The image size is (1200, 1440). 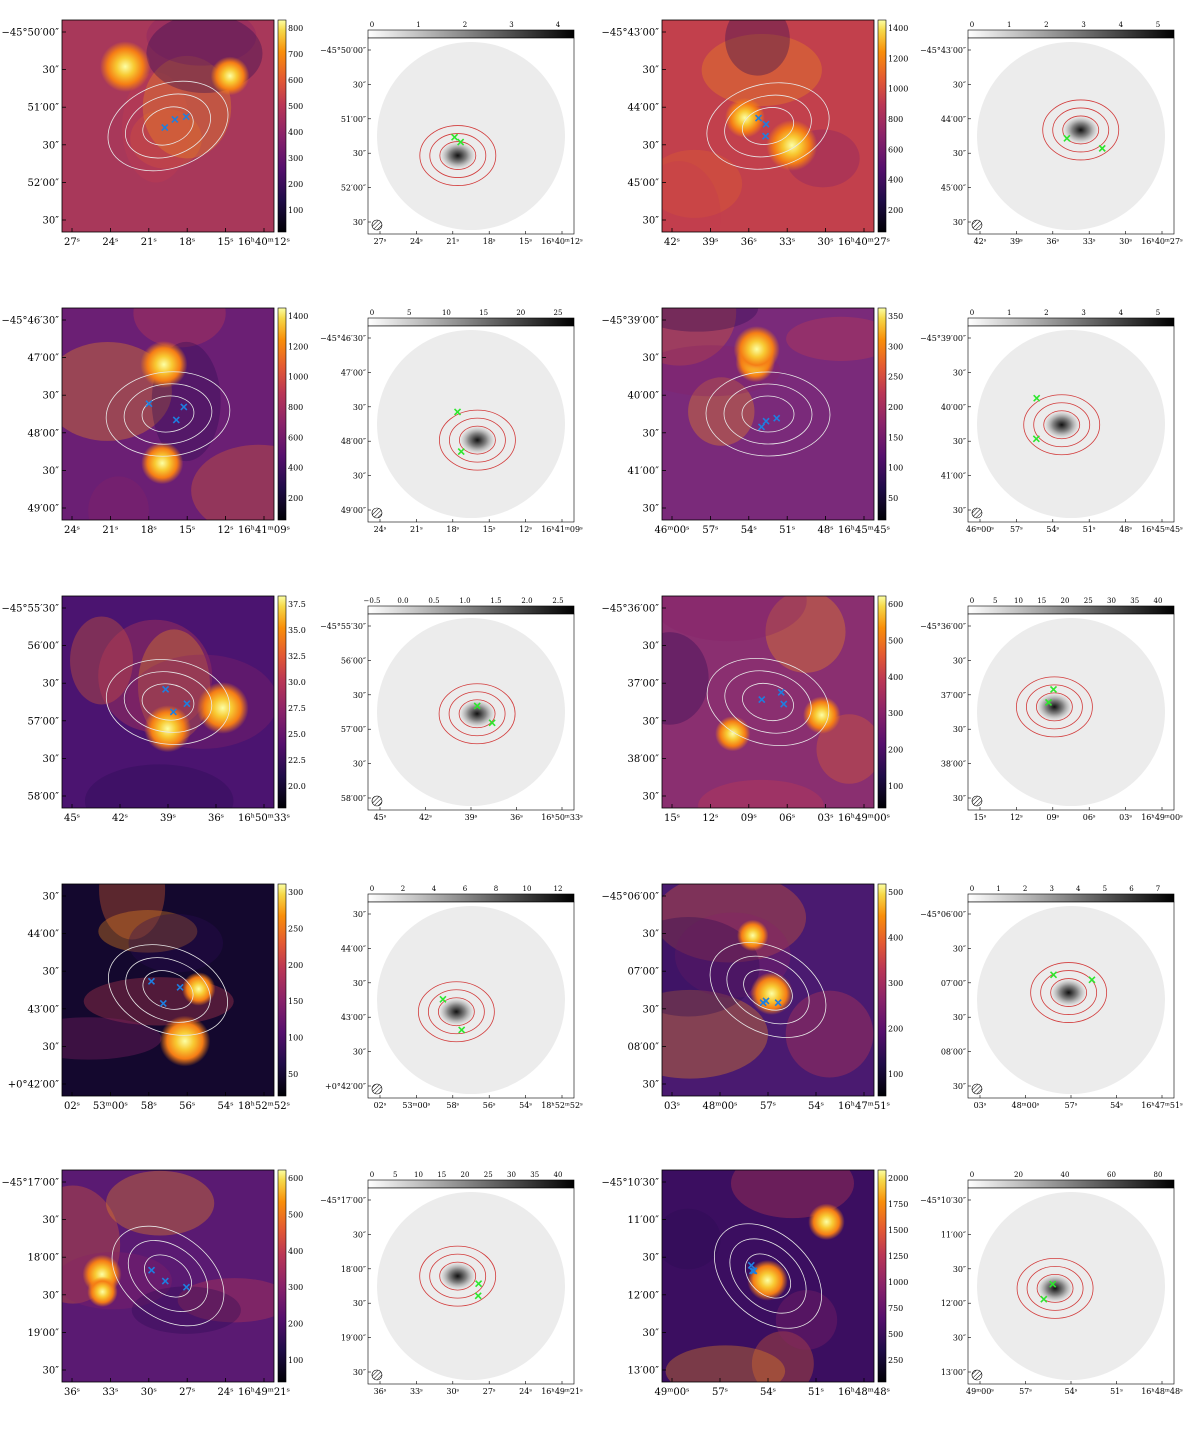 What do you see at coordinates (895, 377) in the screenshot?
I see `colorbar-tick-label: 250` at bounding box center [895, 377].